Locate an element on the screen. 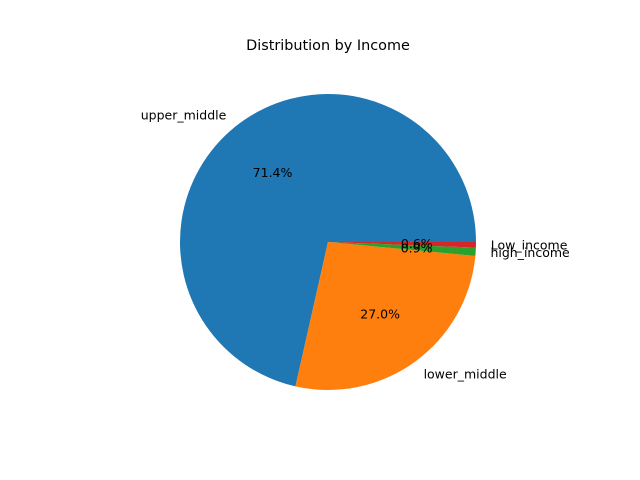 Image resolution: width=640 pixels, height=480 pixels. chart-title: Distribution by Income is located at coordinates (328, 46).